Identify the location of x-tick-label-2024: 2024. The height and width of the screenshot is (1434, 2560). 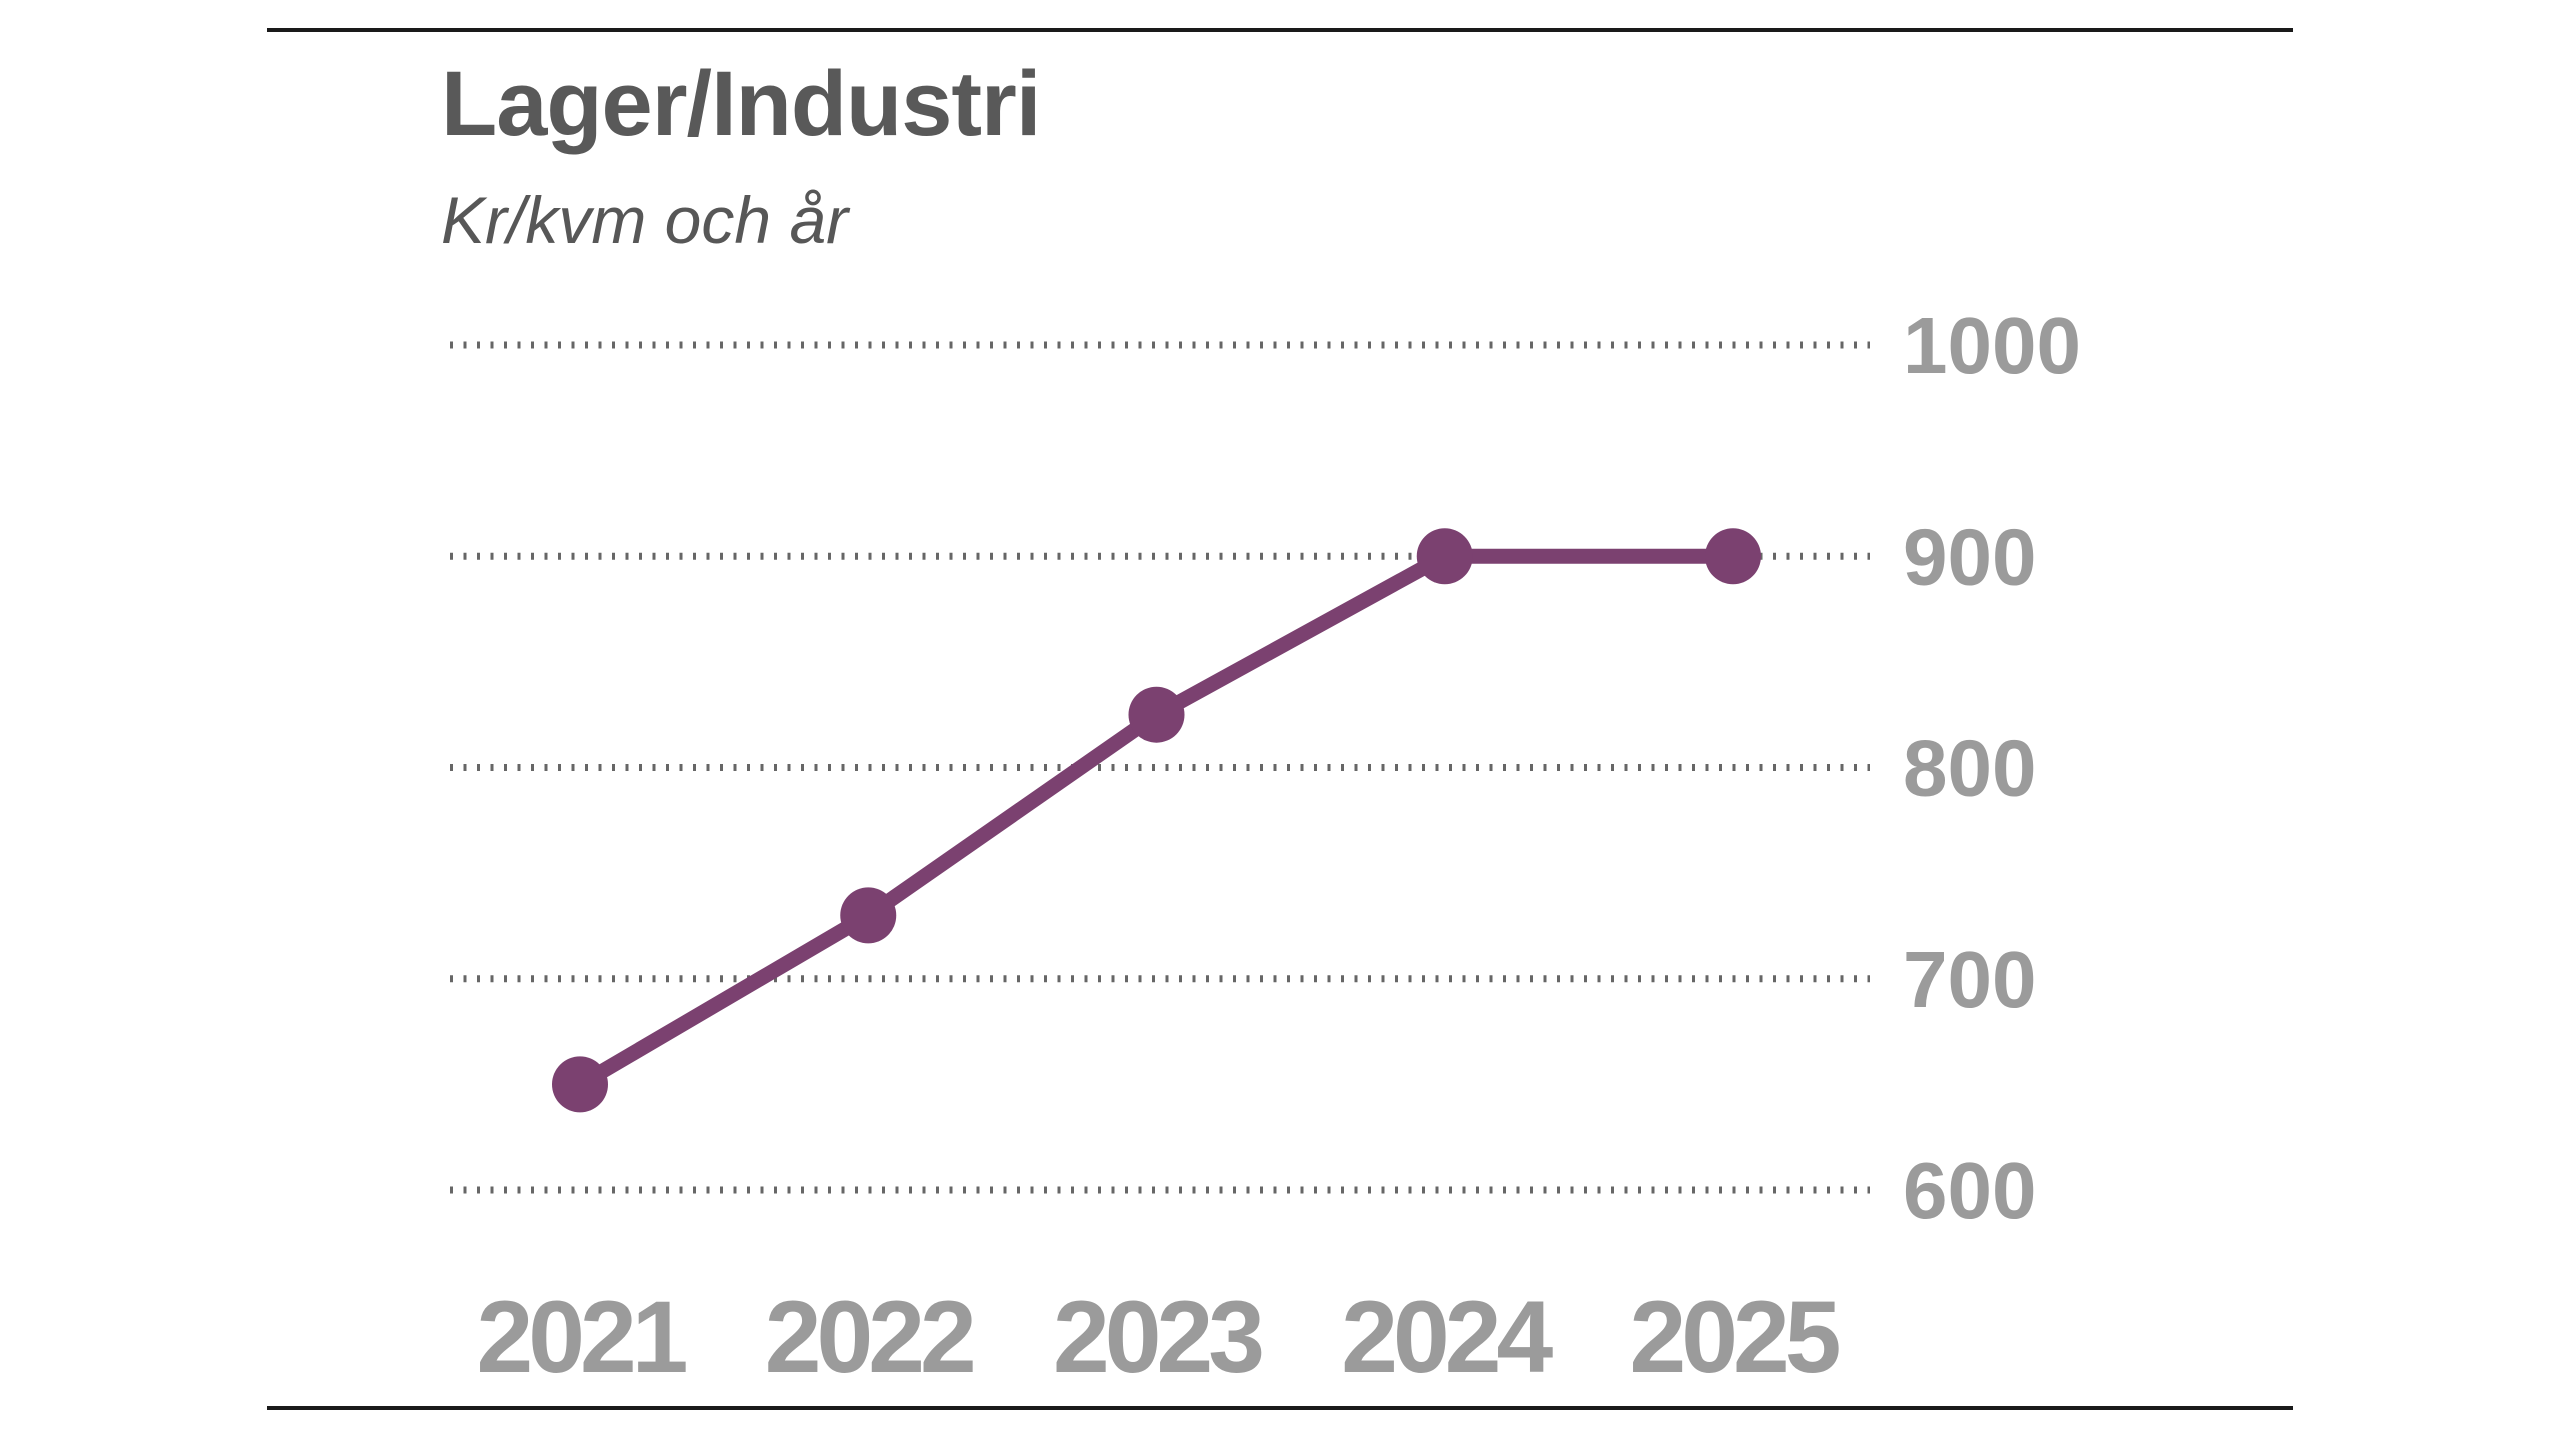
(1447, 1337).